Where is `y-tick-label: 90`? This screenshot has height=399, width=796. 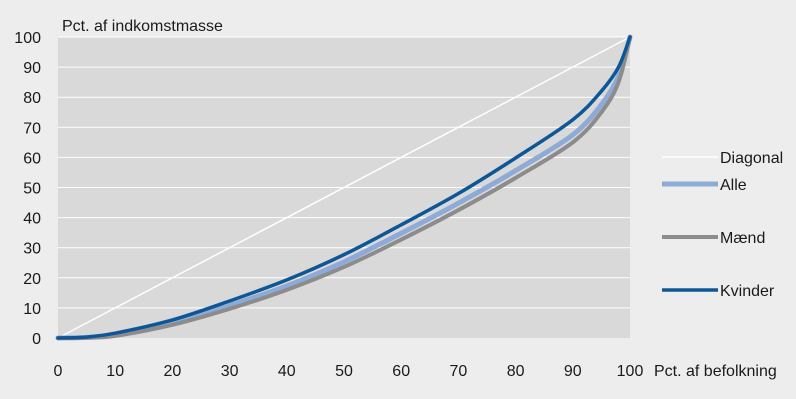 y-tick-label: 90 is located at coordinates (32, 68).